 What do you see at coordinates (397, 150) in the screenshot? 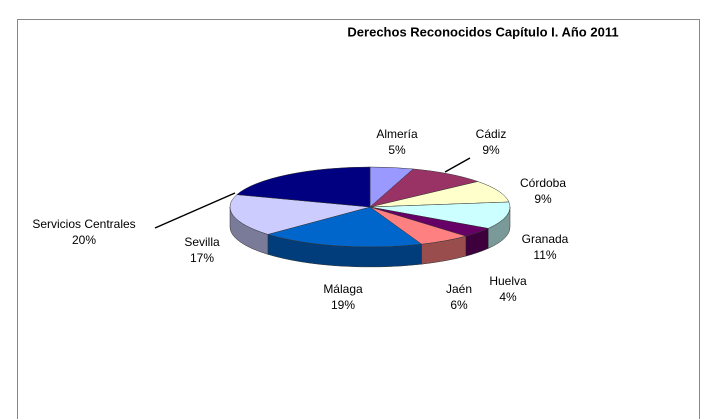
I see `data-label-value: 5%` at bounding box center [397, 150].